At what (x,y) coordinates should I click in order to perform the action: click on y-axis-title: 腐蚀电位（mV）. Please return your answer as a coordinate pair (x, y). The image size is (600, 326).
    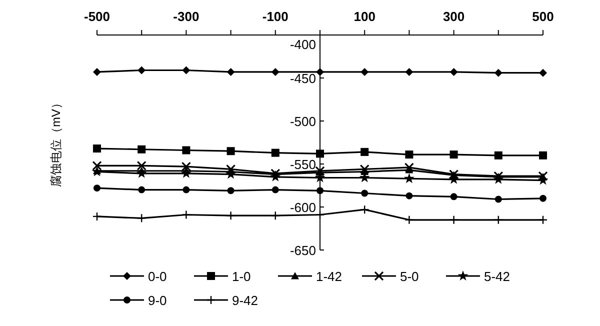
    Looking at the image, I should click on (56, 142).